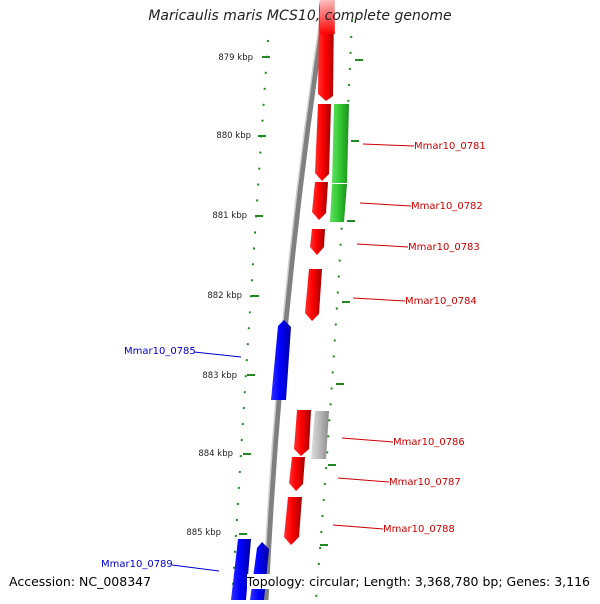 The width and height of the screenshot is (600, 604). What do you see at coordinates (219, 376) in the screenshot?
I see `tick-label: 883 kbp` at bounding box center [219, 376].